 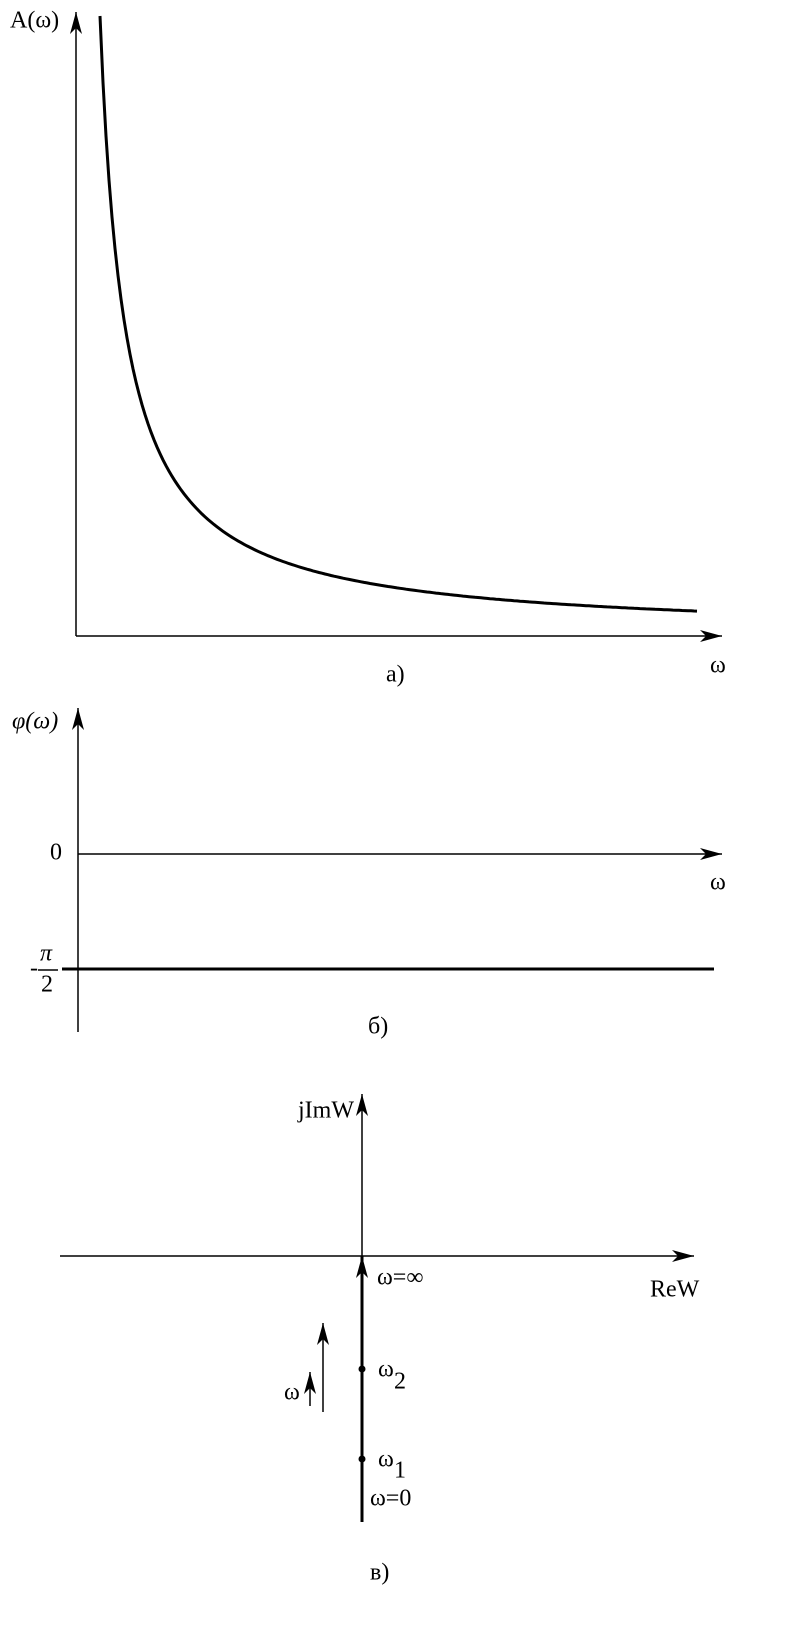 I want to click on level-denominator: 2, so click(x=47, y=985).